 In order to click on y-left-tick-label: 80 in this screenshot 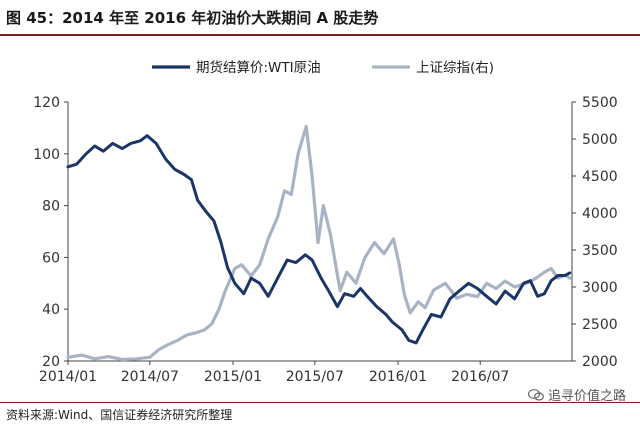, I will do `click(51, 207)`.